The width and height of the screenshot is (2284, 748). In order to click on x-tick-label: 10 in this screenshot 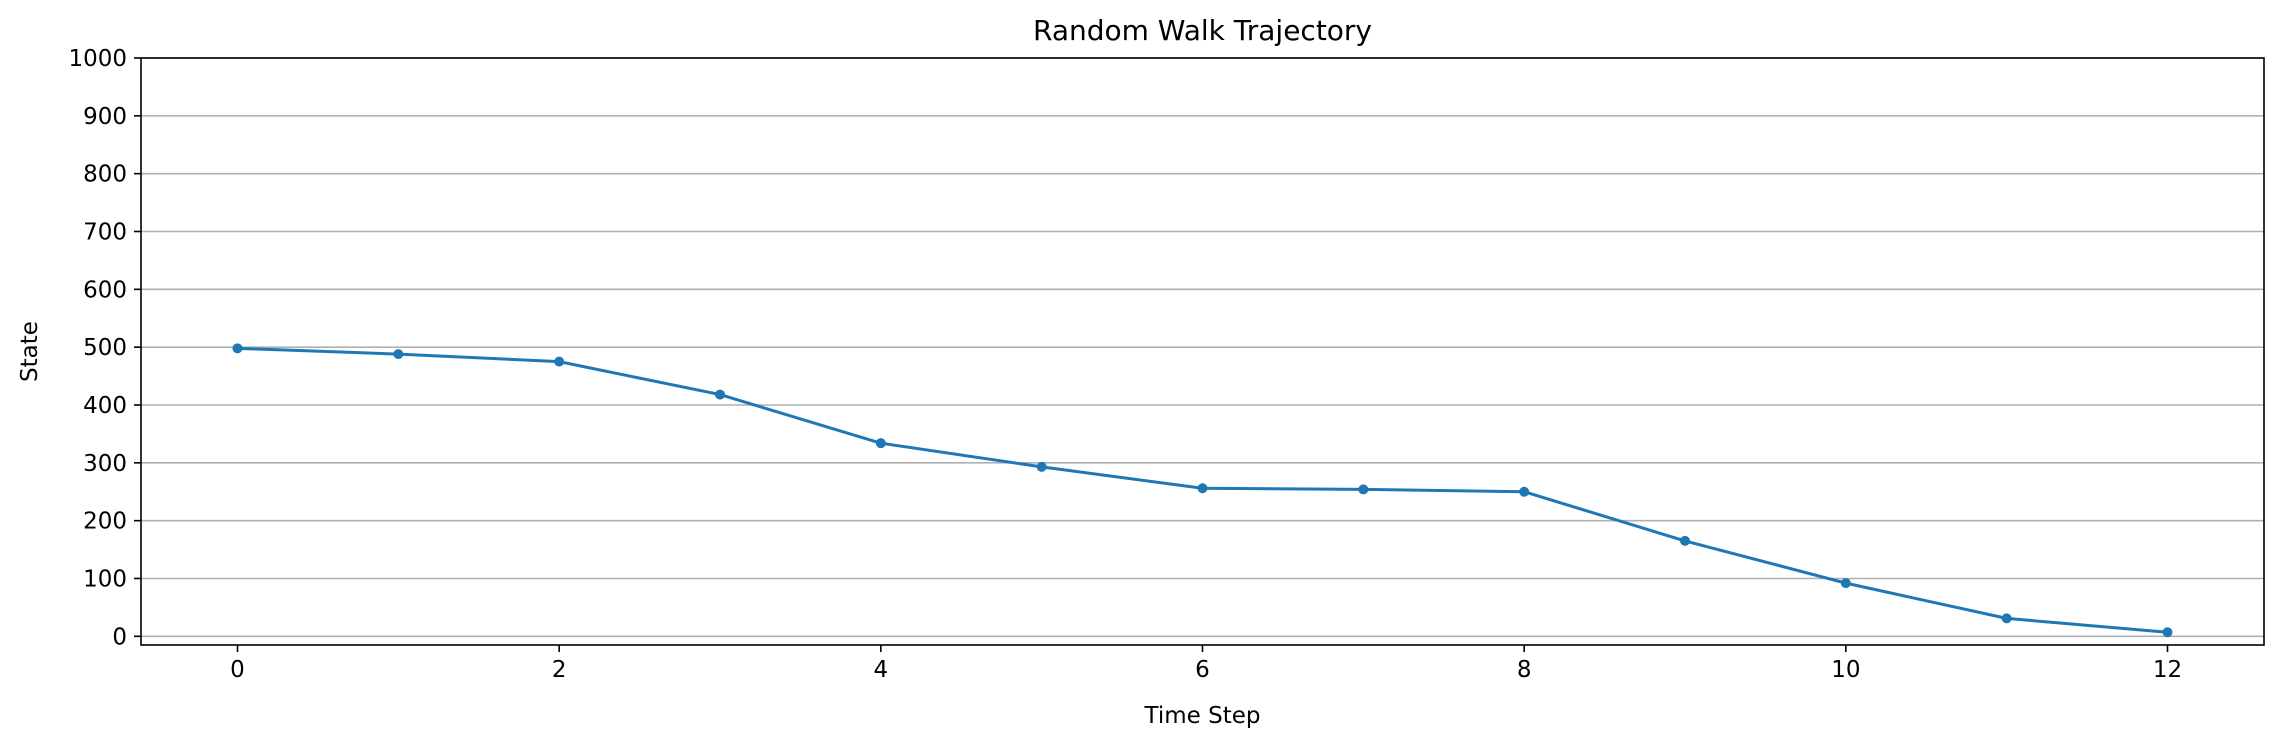, I will do `click(1845, 670)`.